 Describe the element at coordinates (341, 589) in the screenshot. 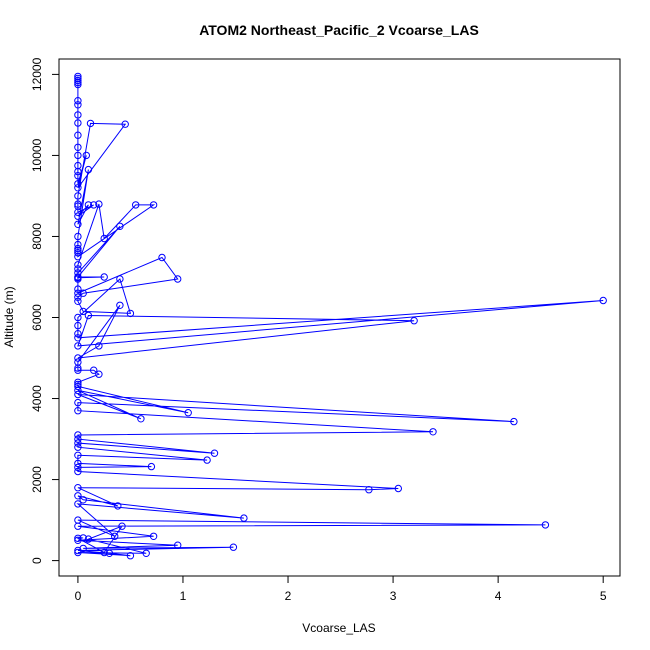

I see `x-axis: 0 1 2 3 4 5` at that location.